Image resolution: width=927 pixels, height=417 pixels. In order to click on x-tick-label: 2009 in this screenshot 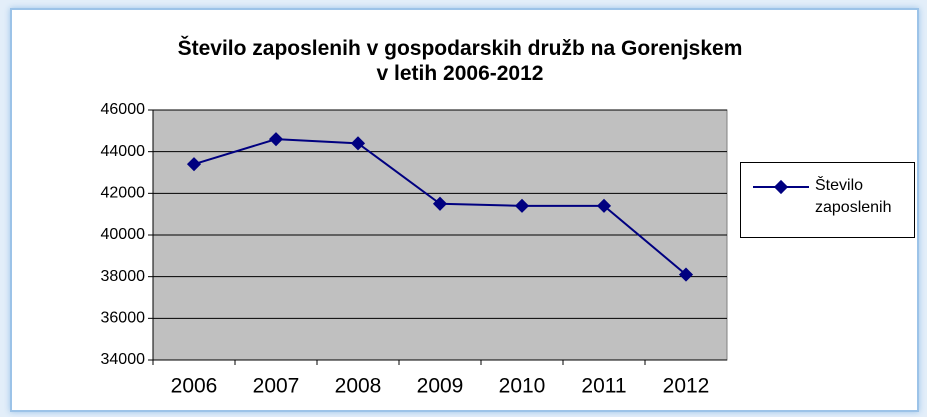, I will do `click(440, 386)`.